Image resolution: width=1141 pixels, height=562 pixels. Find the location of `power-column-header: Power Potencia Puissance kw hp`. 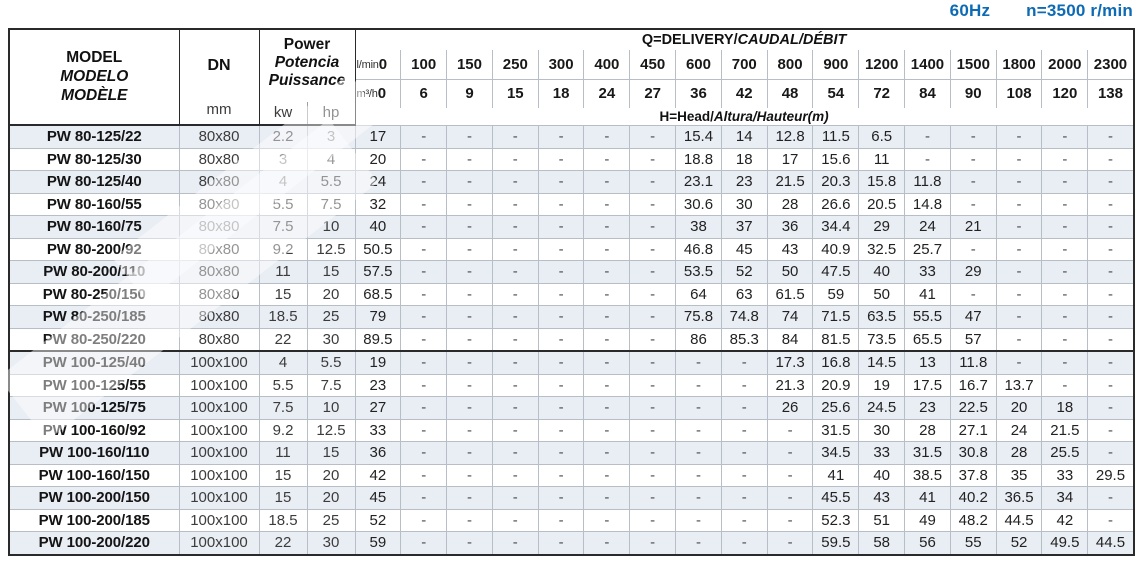

power-column-header: Power Potencia Puissance kw hp is located at coordinates (307, 77).